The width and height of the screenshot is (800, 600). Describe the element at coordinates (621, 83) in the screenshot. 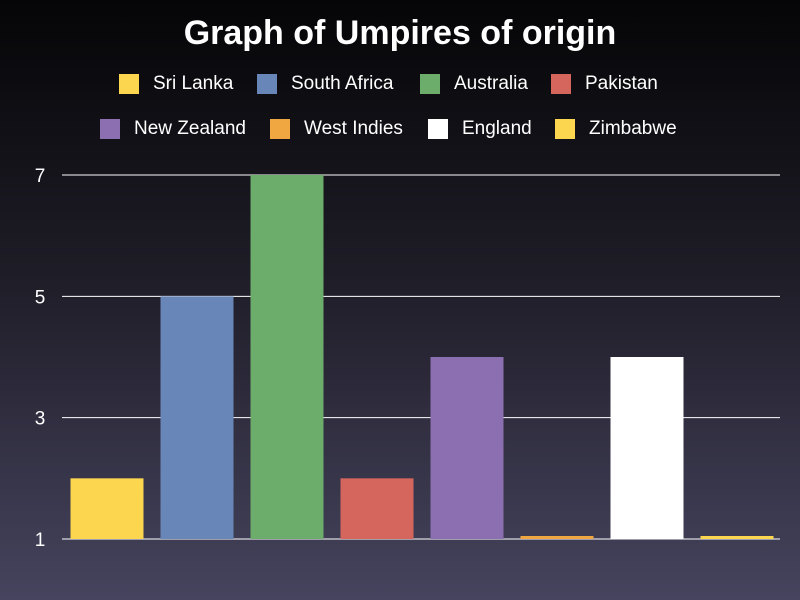

I see `legend-label: Pakistan` at that location.